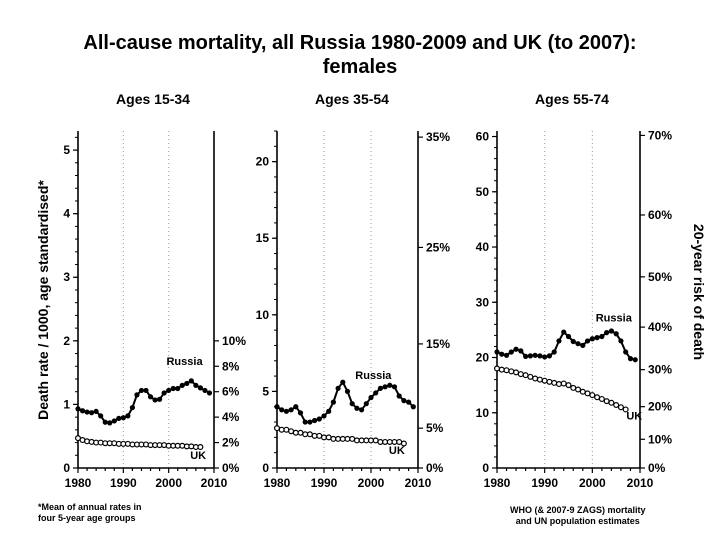  I want to click on footnote-left-line2: four 5-year age groups, so click(87, 518).